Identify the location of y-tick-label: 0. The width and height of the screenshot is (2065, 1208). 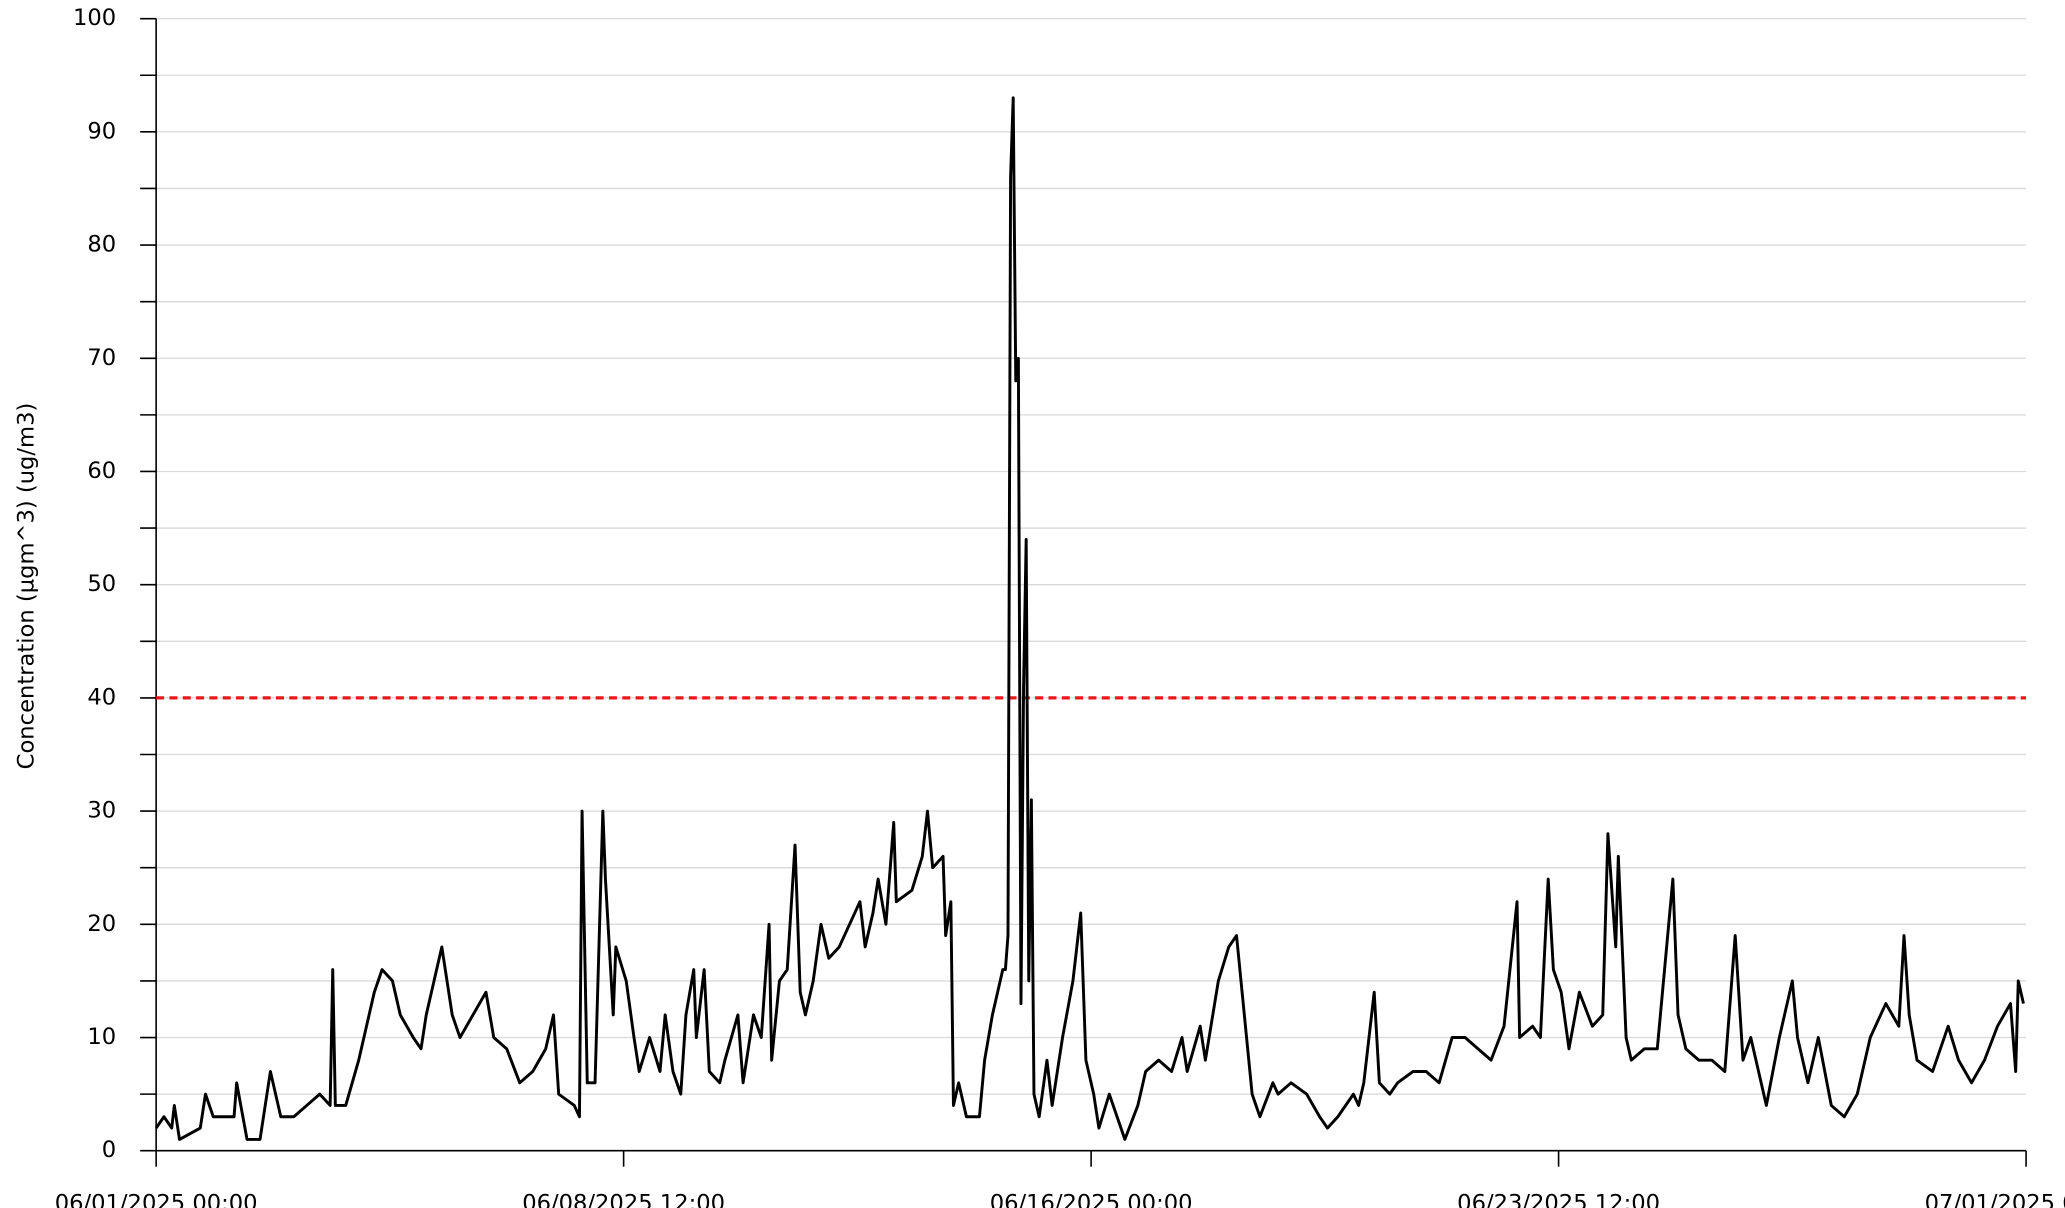
(109, 1150).